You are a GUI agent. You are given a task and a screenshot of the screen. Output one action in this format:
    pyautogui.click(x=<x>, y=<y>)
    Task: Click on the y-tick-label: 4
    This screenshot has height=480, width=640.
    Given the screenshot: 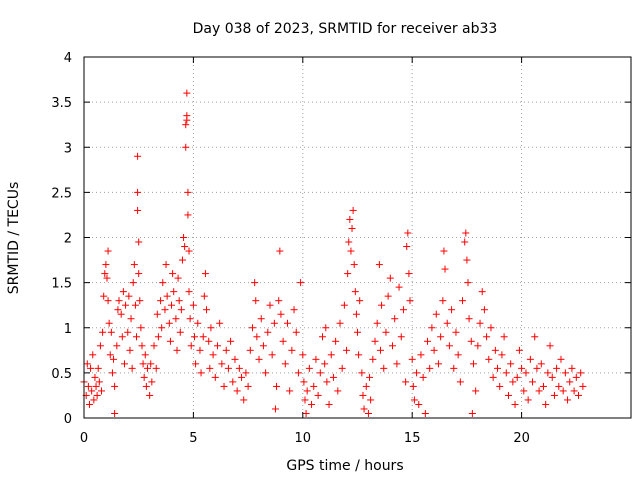 What is the action you would take?
    pyautogui.click(x=68, y=58)
    